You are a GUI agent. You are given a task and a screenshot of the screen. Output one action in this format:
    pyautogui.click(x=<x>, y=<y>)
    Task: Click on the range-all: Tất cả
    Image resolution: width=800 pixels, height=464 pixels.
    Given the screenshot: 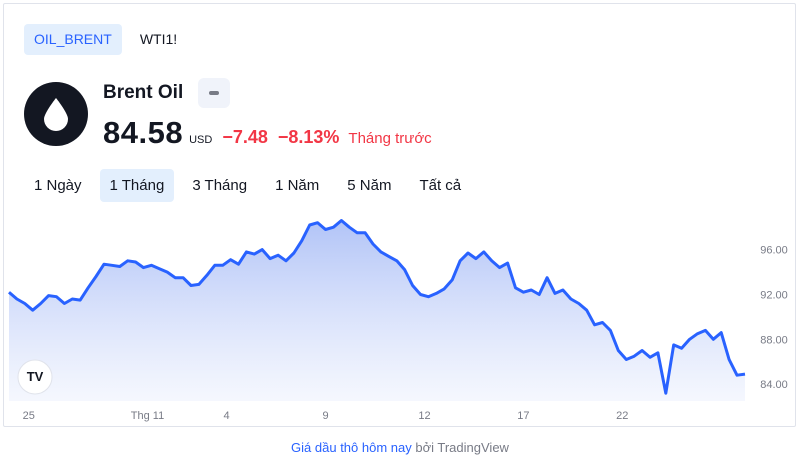 What is the action you would take?
    pyautogui.click(x=440, y=185)
    